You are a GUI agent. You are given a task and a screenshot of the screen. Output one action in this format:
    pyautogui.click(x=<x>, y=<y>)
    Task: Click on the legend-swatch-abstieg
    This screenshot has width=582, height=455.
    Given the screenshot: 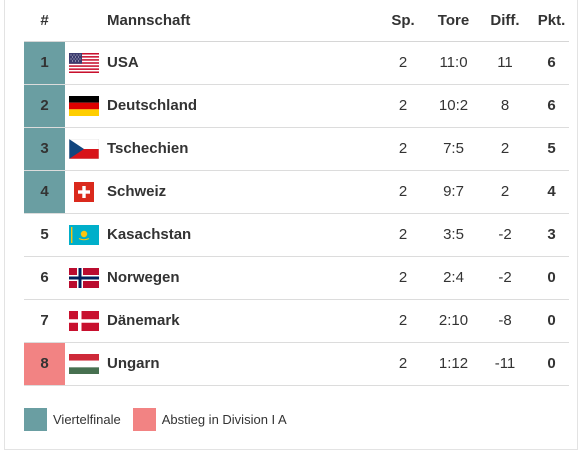 What is the action you would take?
    pyautogui.click(x=144, y=419)
    